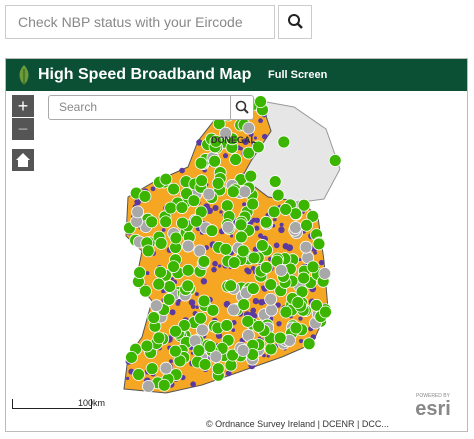 The image size is (474, 439). I want to click on esri-brand: esri, so click(433, 409).